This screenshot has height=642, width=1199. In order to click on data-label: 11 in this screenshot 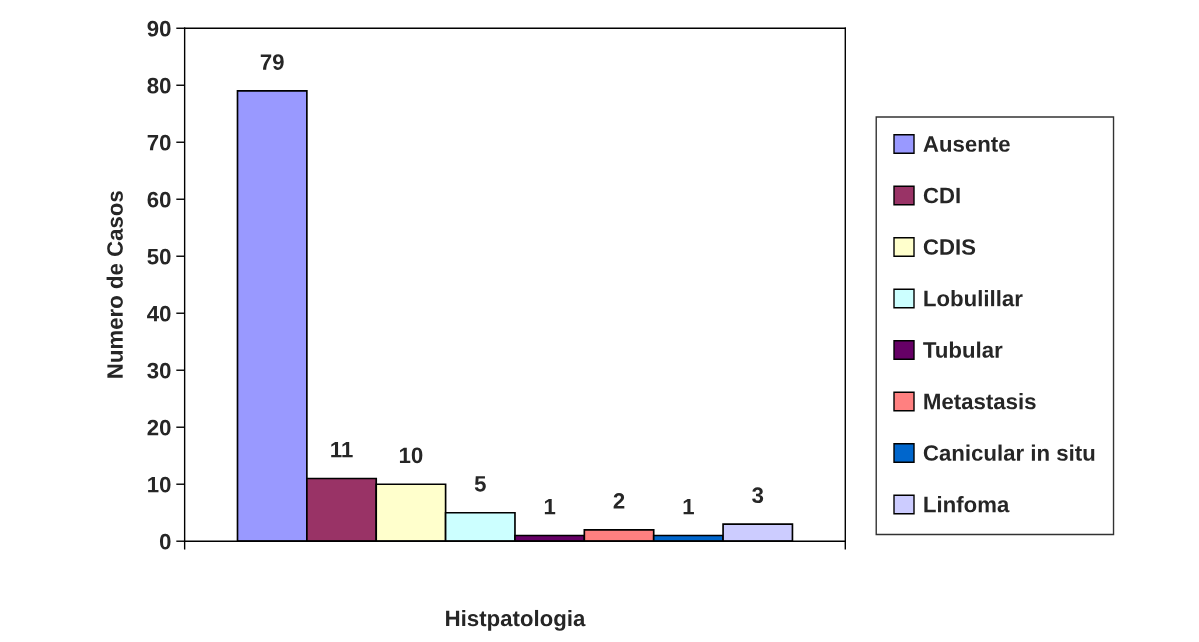, I will do `click(342, 449)`.